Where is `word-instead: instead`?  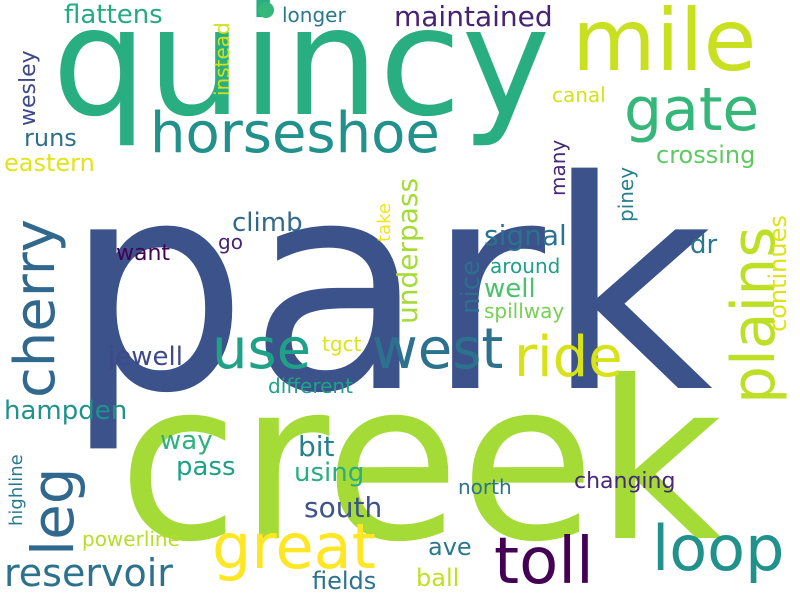
word-instead: instead is located at coordinates (222, 59).